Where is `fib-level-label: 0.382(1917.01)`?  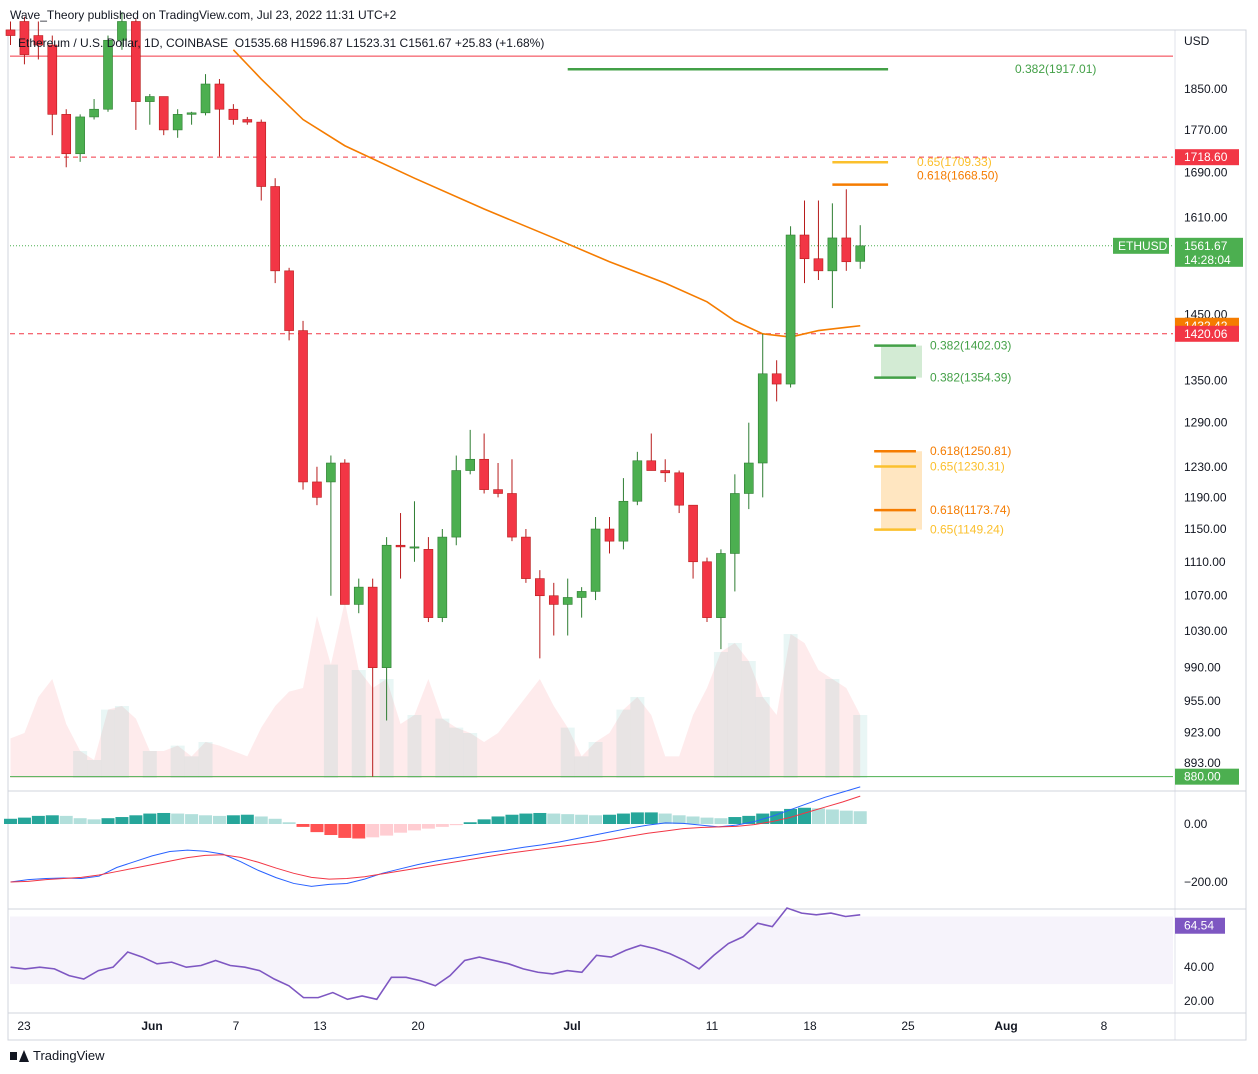
fib-level-label: 0.382(1917.01) is located at coordinates (1055, 69).